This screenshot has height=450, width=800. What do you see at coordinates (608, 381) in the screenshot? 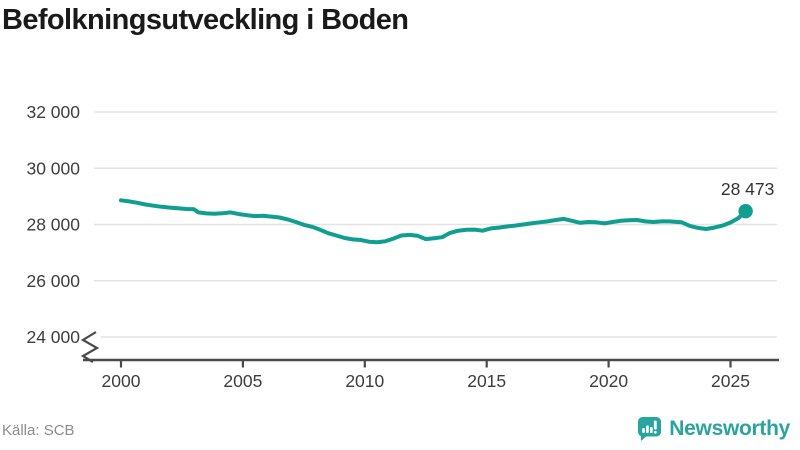
I see `x-axis-tick-label: 2020` at bounding box center [608, 381].